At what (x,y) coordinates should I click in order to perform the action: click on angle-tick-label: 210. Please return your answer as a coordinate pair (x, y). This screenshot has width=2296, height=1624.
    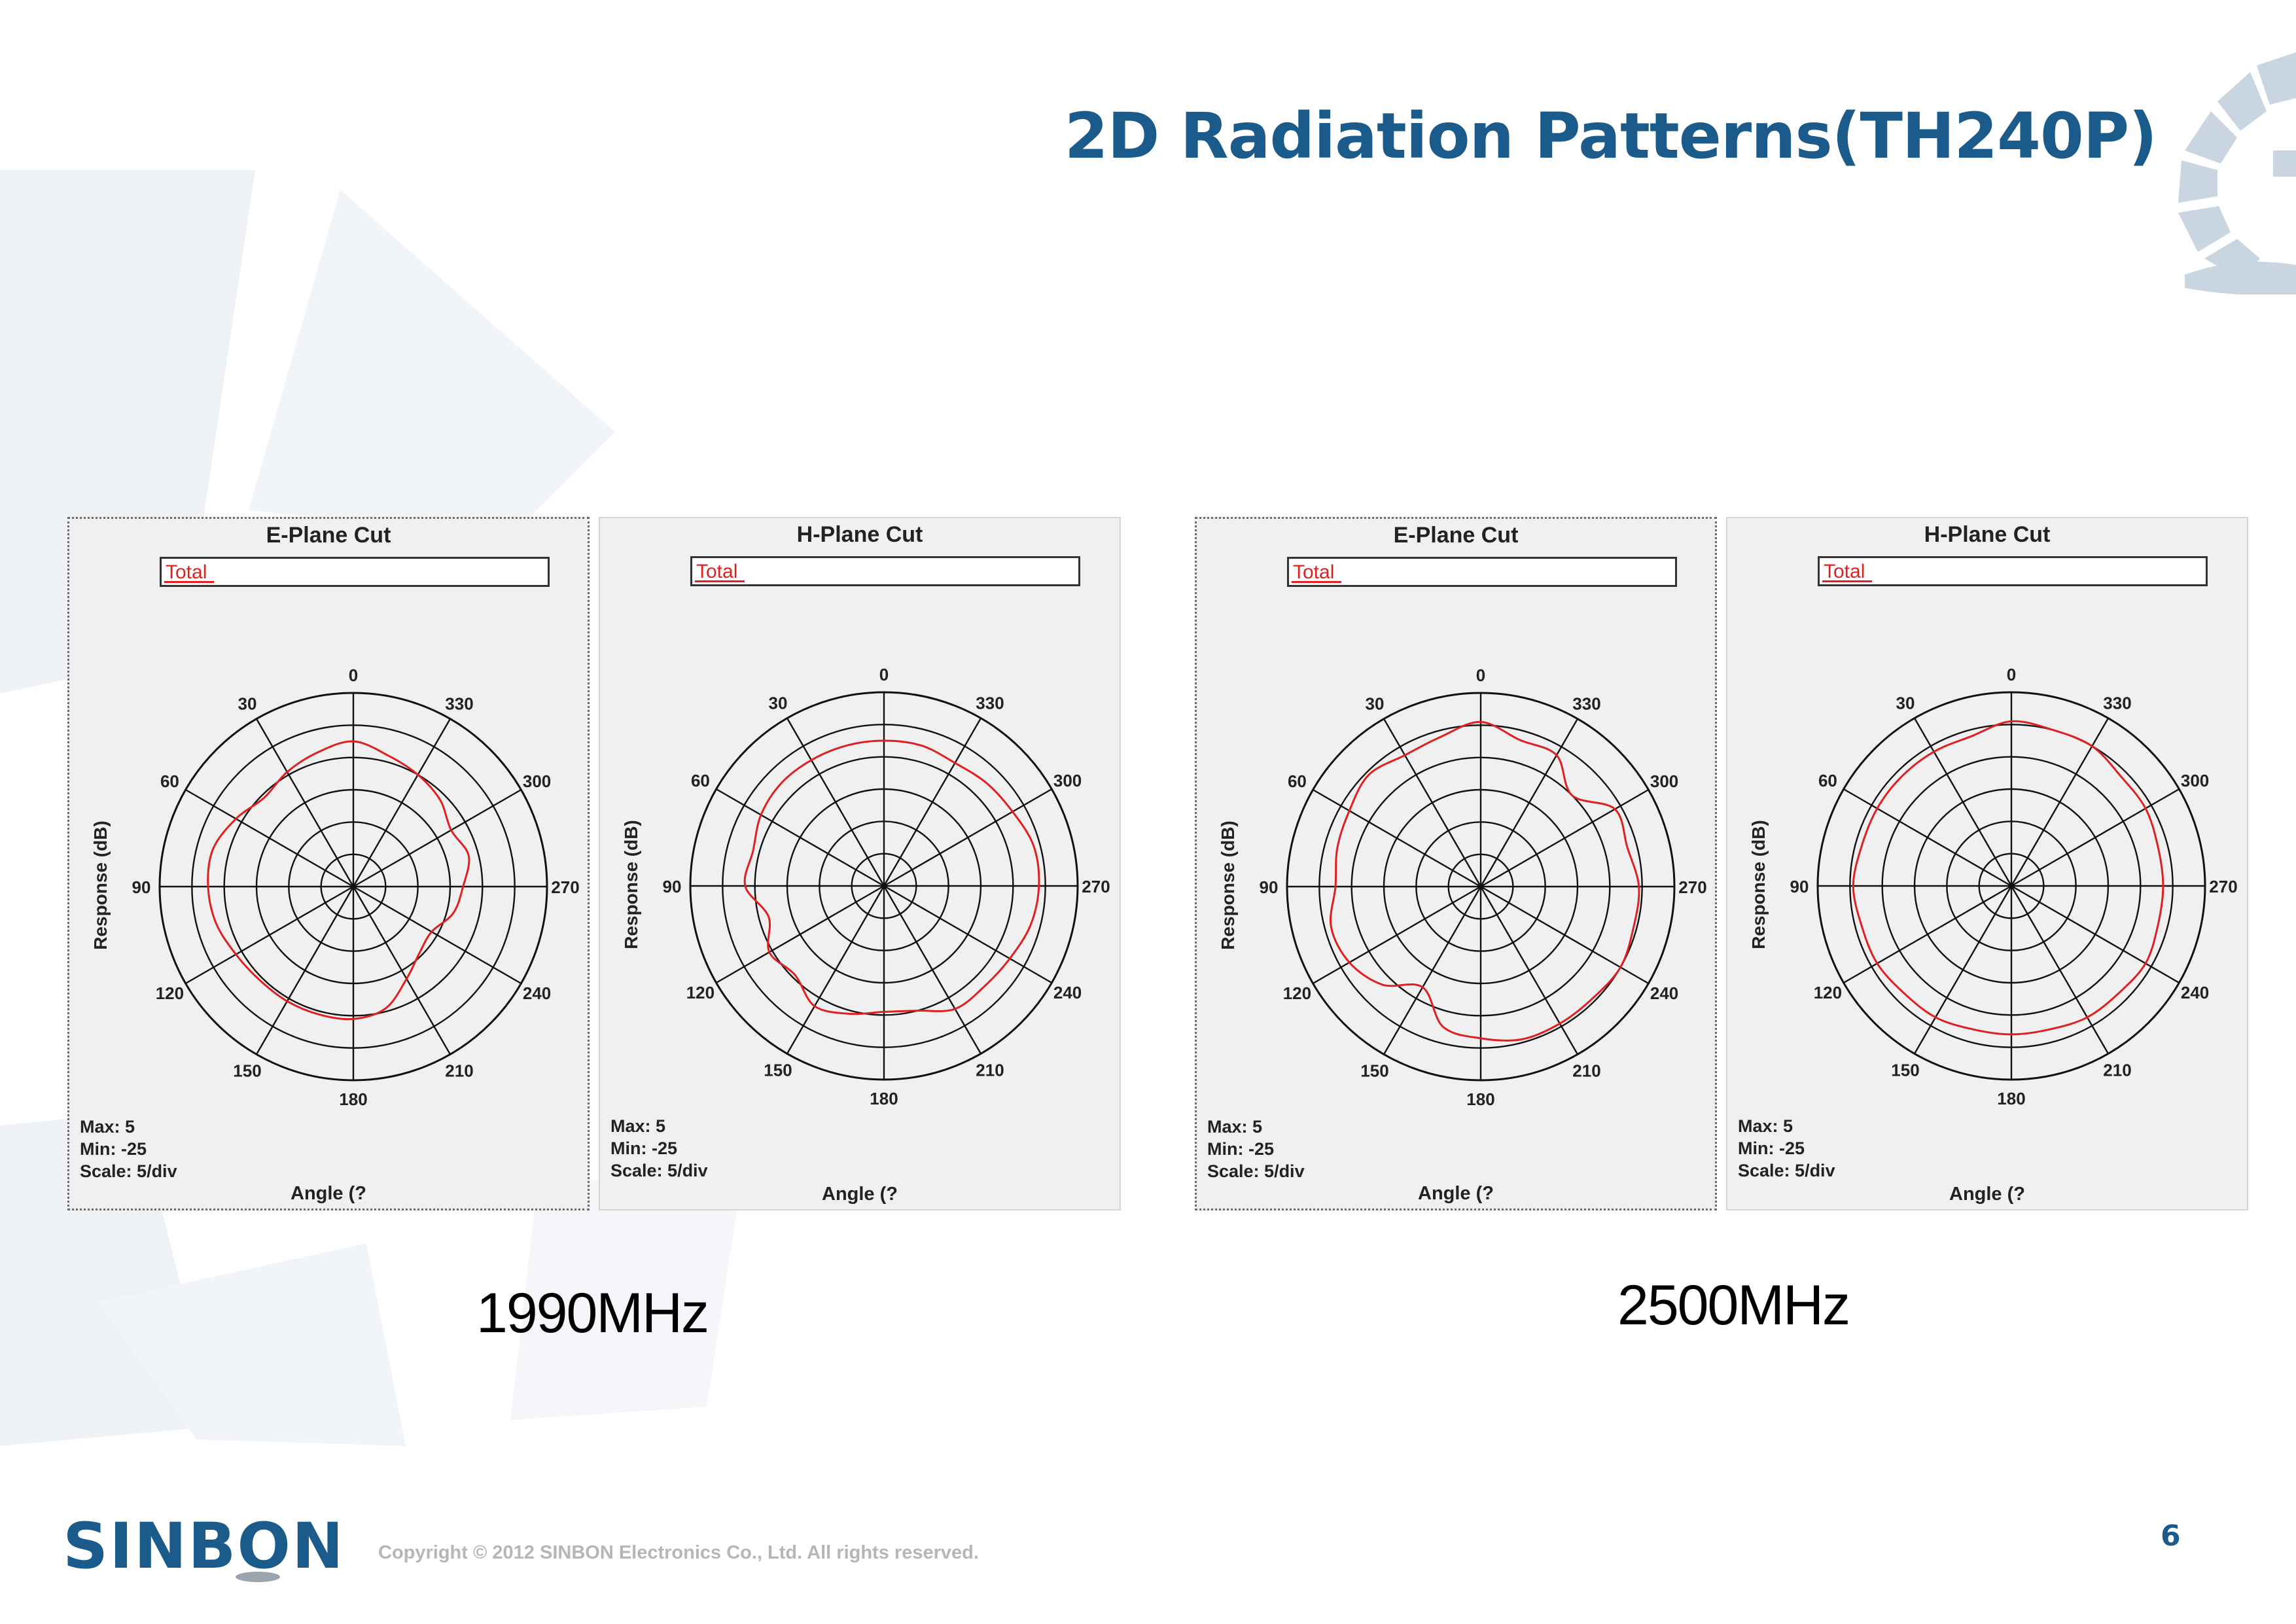
    Looking at the image, I should click on (1586, 1071).